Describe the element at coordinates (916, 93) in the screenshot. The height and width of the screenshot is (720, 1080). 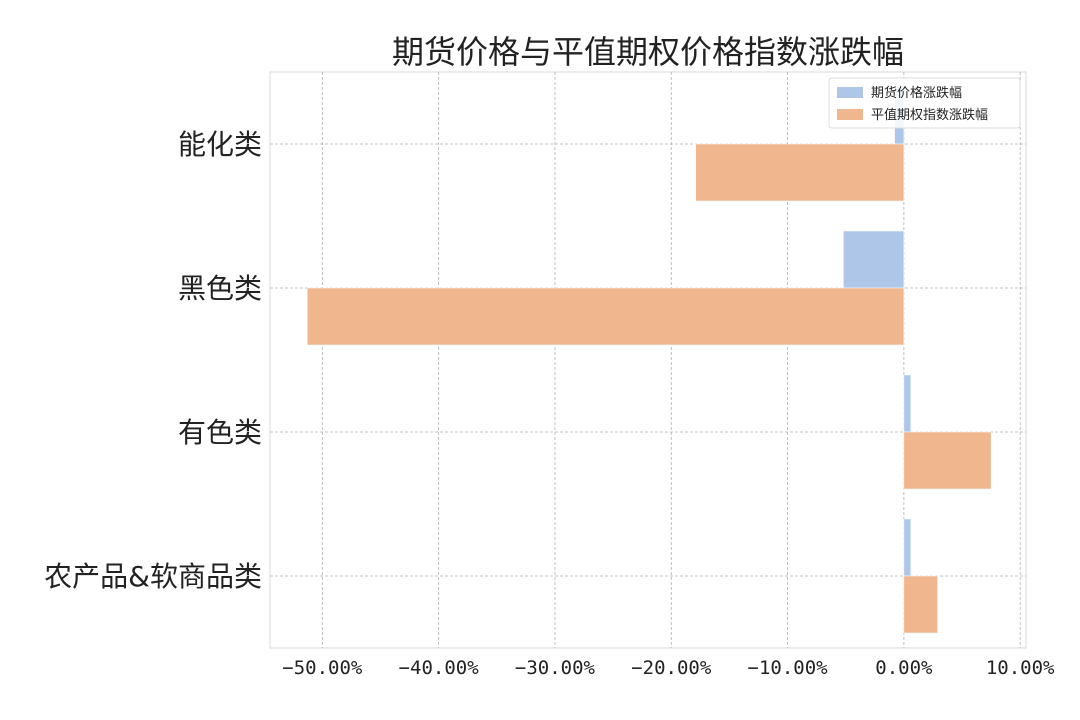
I see `legend-label: 期货价格涨跌幅` at that location.